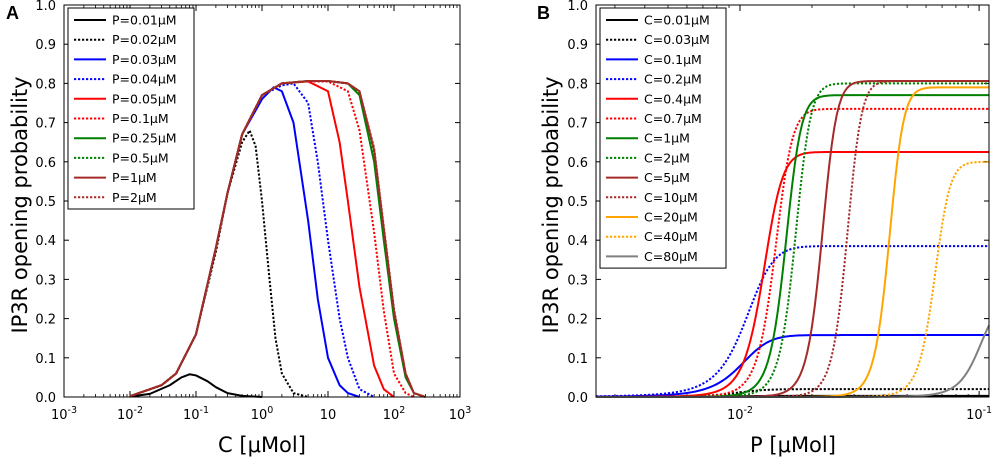  Describe the element at coordinates (144, 39) in the screenshot. I see `legend-label-p-0-02um: P=0.02μM` at that location.